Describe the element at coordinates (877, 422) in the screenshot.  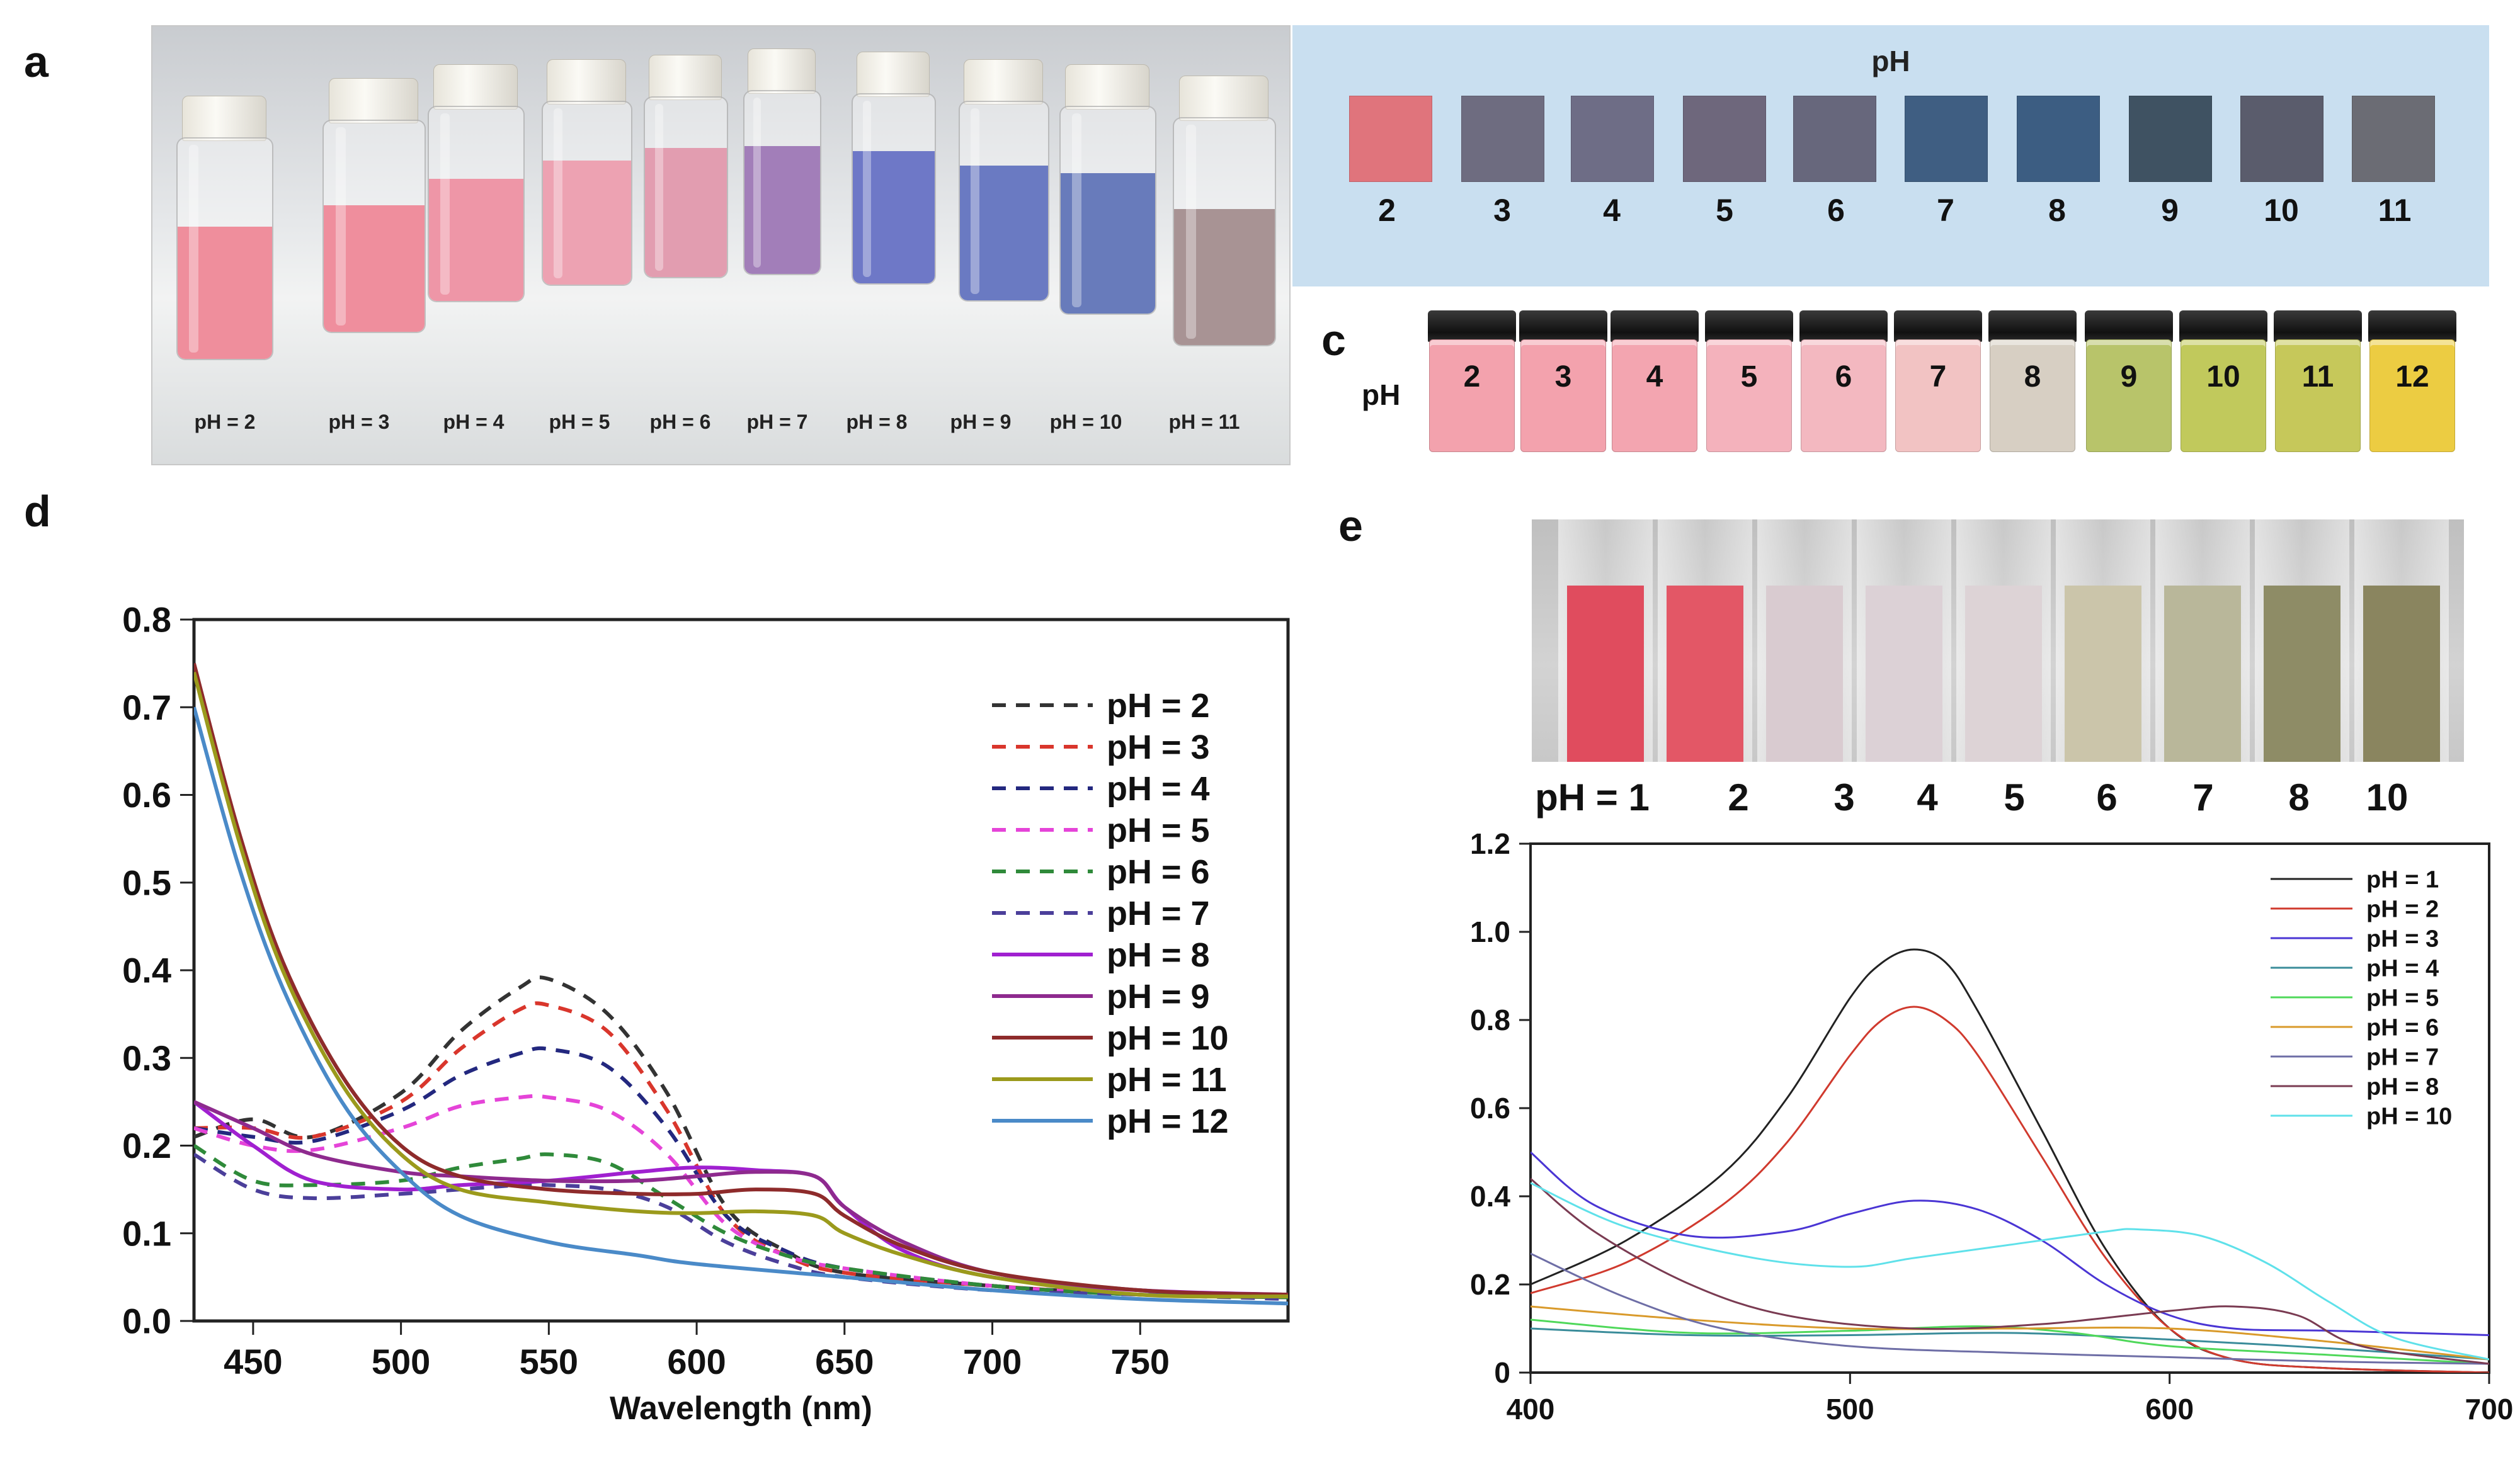
I see `ph-label: pH = 8` at that location.